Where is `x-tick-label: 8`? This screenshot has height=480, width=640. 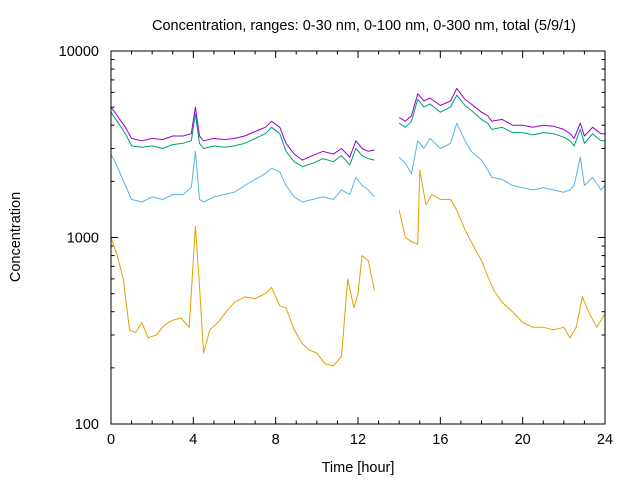 x-tick-label: 8 is located at coordinates (276, 440).